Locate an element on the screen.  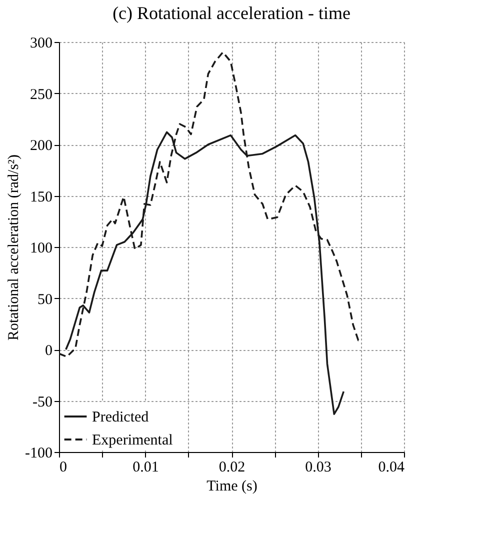
x-tick-label: 0.04 is located at coordinates (391, 468).